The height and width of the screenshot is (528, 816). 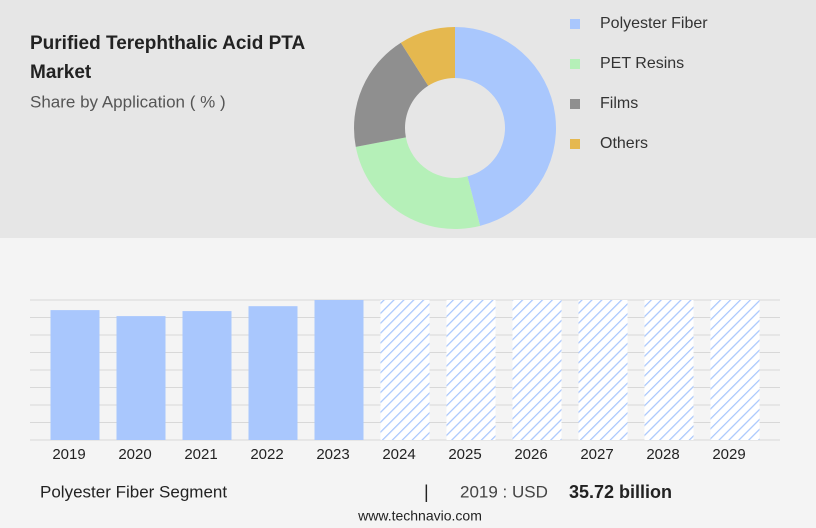 What do you see at coordinates (332, 454) in the screenshot?
I see `x-tick-label: 2023` at bounding box center [332, 454].